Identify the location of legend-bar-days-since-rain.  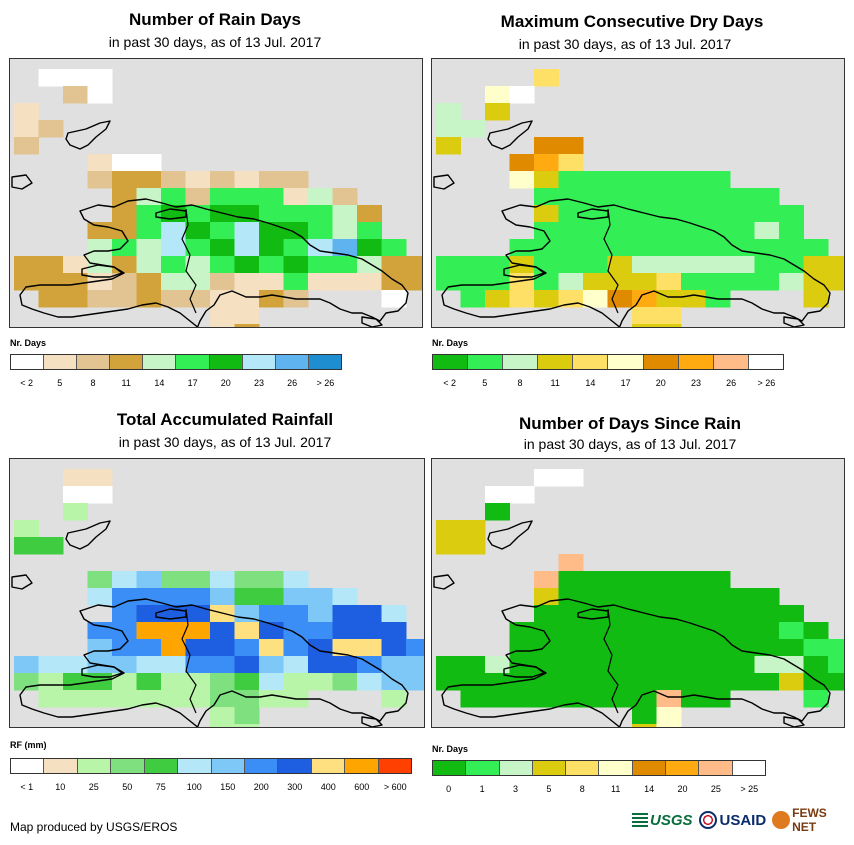
(599, 768).